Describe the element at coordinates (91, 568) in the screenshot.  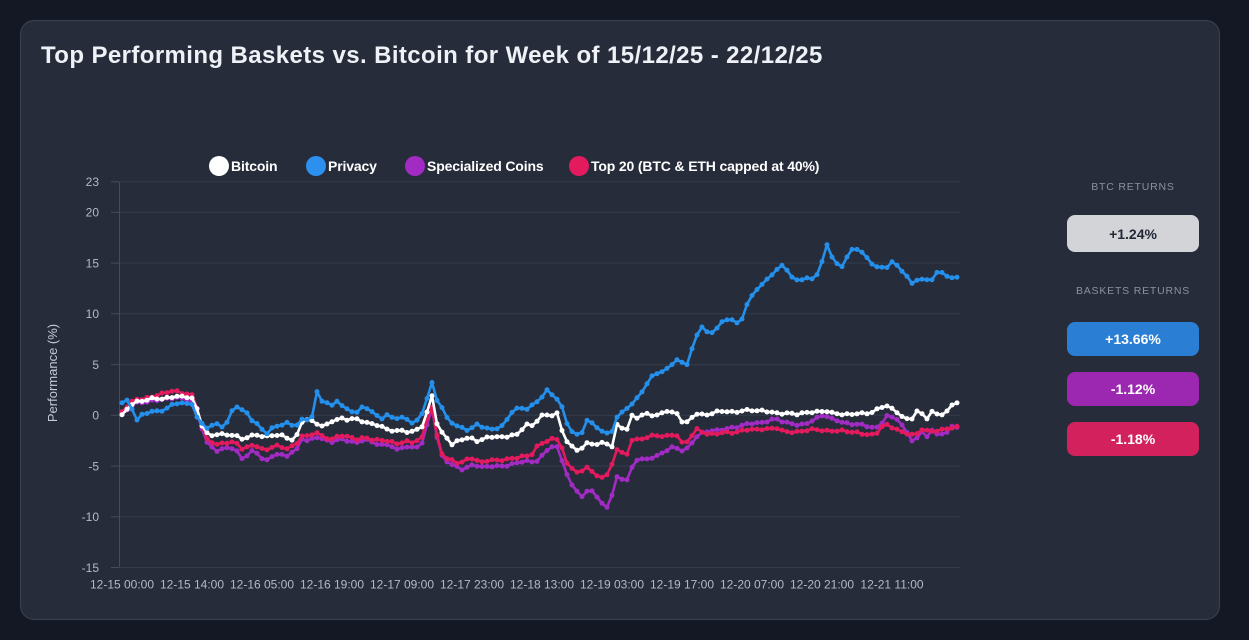
I see `svg-text: -15` at that location.